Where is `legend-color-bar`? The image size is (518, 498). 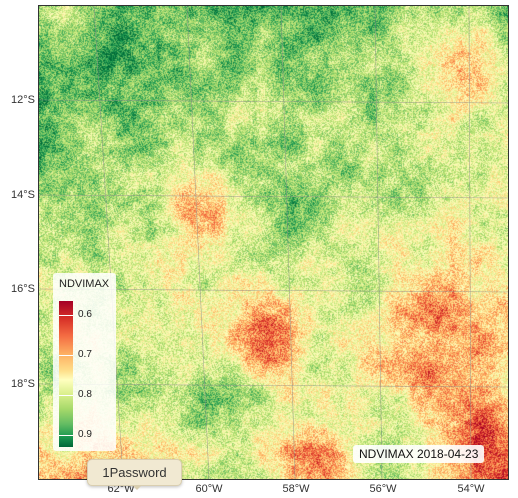
legend-color-bar is located at coordinates (66, 374).